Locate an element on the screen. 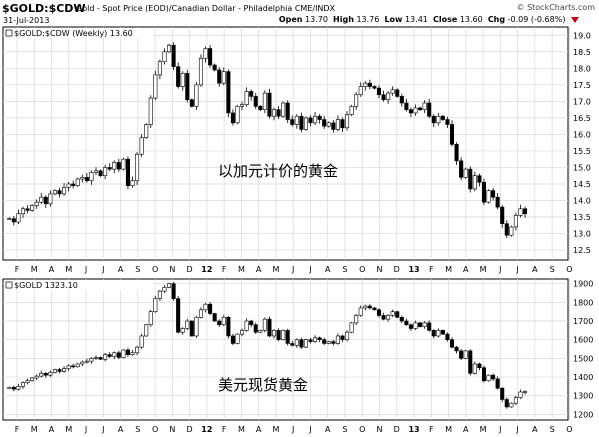 The image size is (599, 437). x-tick-label: 12 is located at coordinates (206, 269).